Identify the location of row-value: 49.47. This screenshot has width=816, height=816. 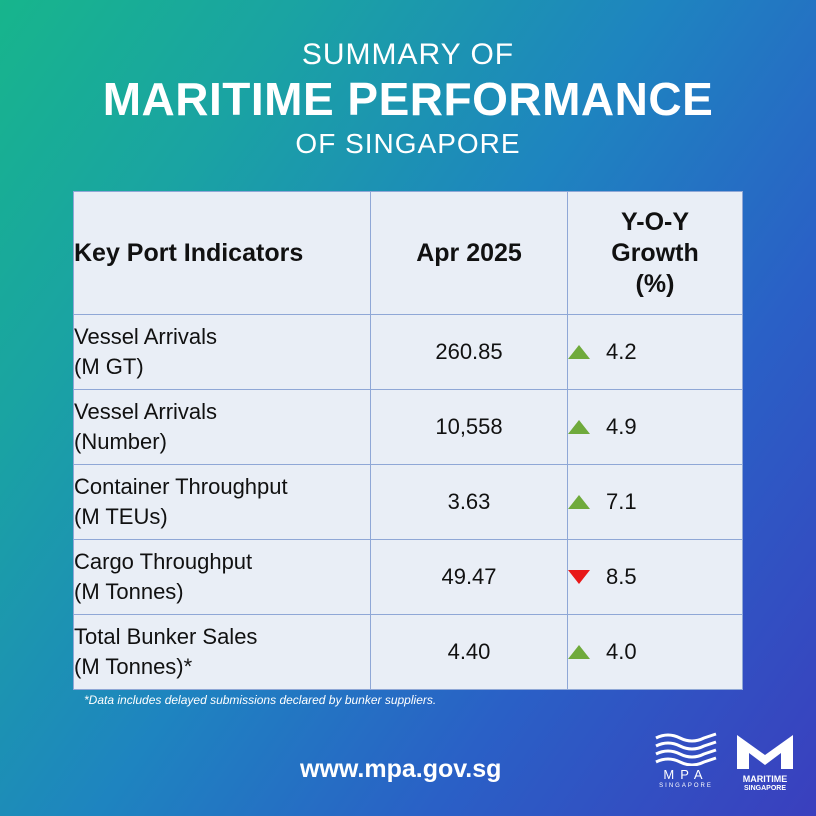
(469, 577).